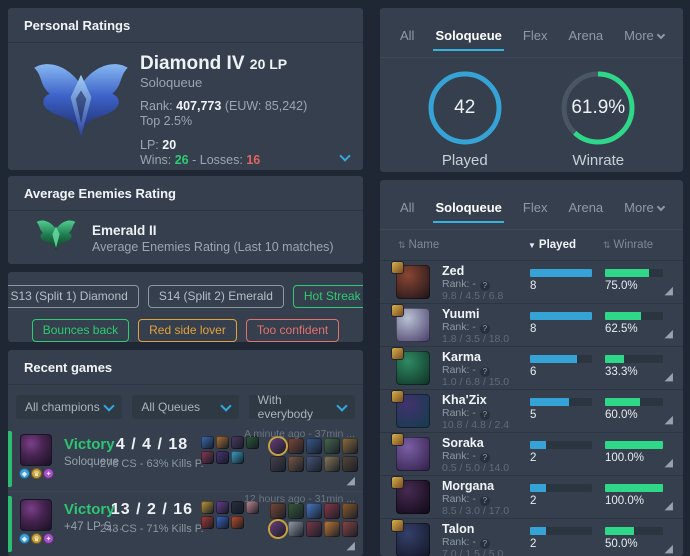  What do you see at coordinates (561, 273) in the screenshot?
I see `played-bar` at bounding box center [561, 273].